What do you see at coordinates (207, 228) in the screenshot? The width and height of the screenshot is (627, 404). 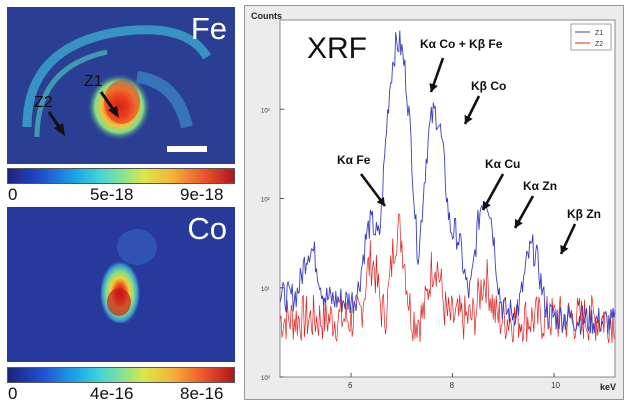 I see `co-element-label: Co` at bounding box center [207, 228].